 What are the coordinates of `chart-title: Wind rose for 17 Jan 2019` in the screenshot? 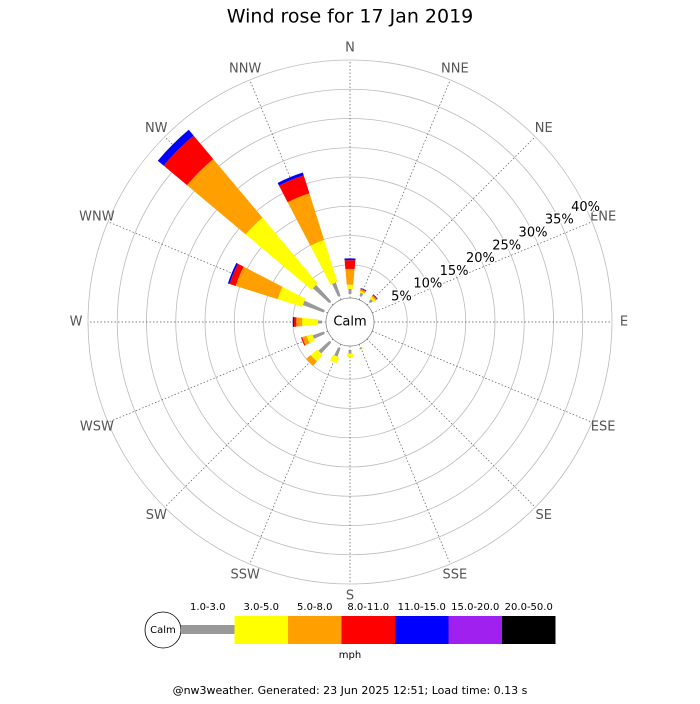 It's located at (350, 17).